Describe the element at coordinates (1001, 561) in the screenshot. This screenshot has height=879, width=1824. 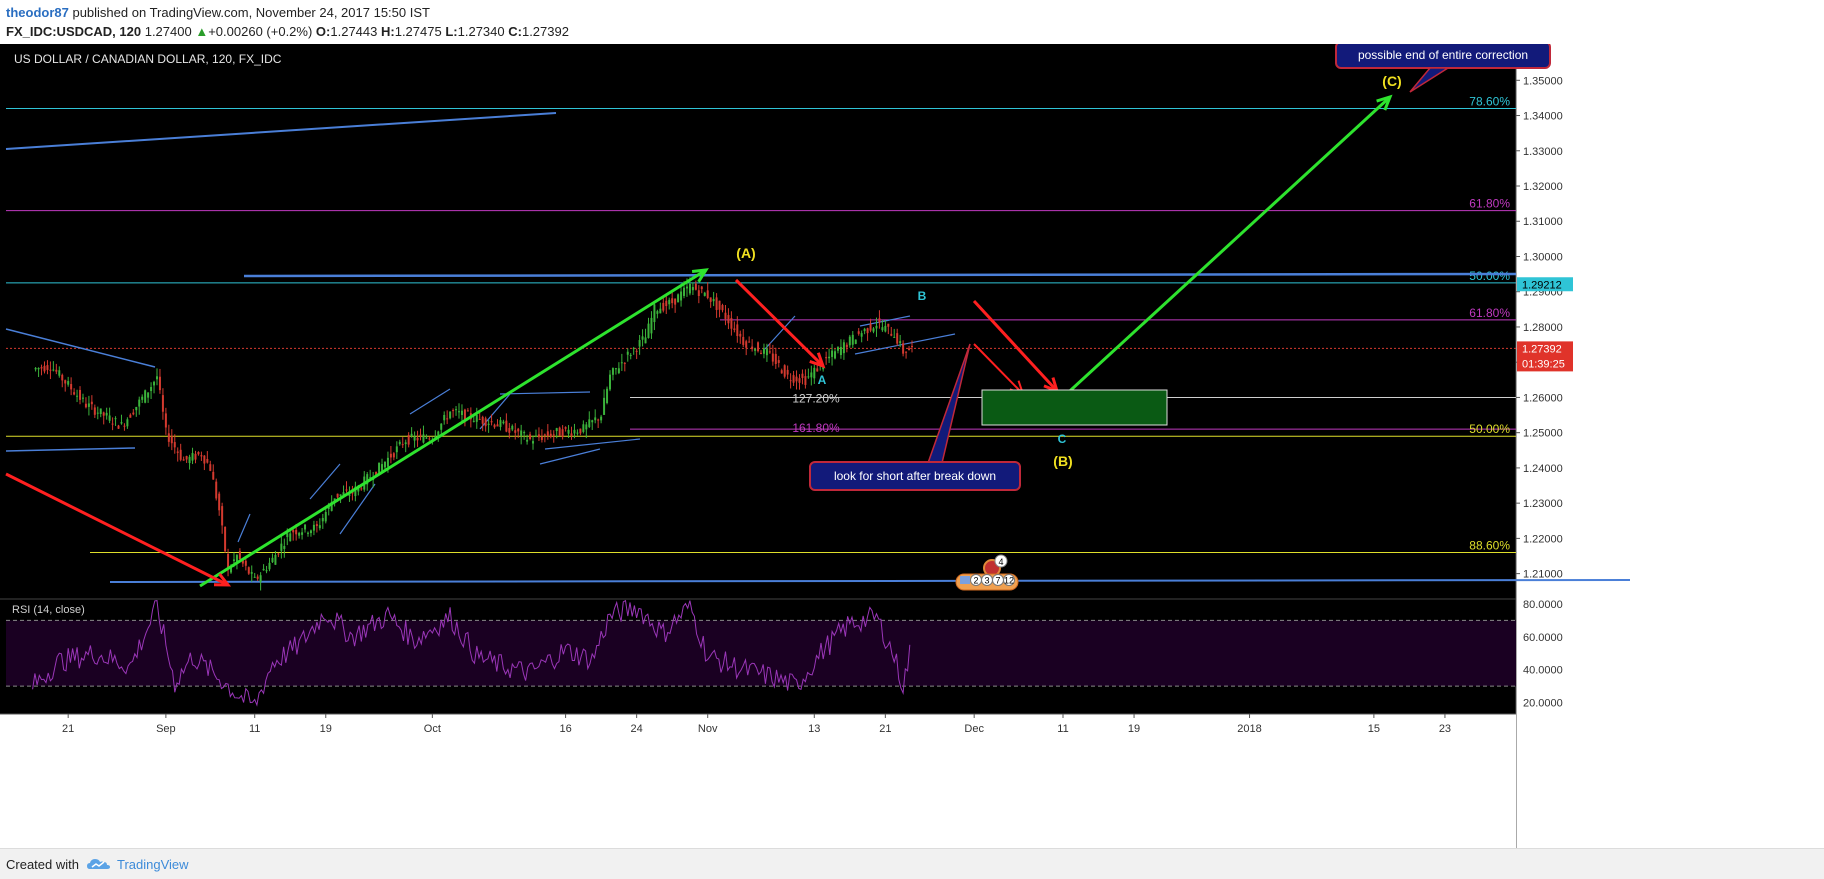
I see `event-count-badge` at that location.